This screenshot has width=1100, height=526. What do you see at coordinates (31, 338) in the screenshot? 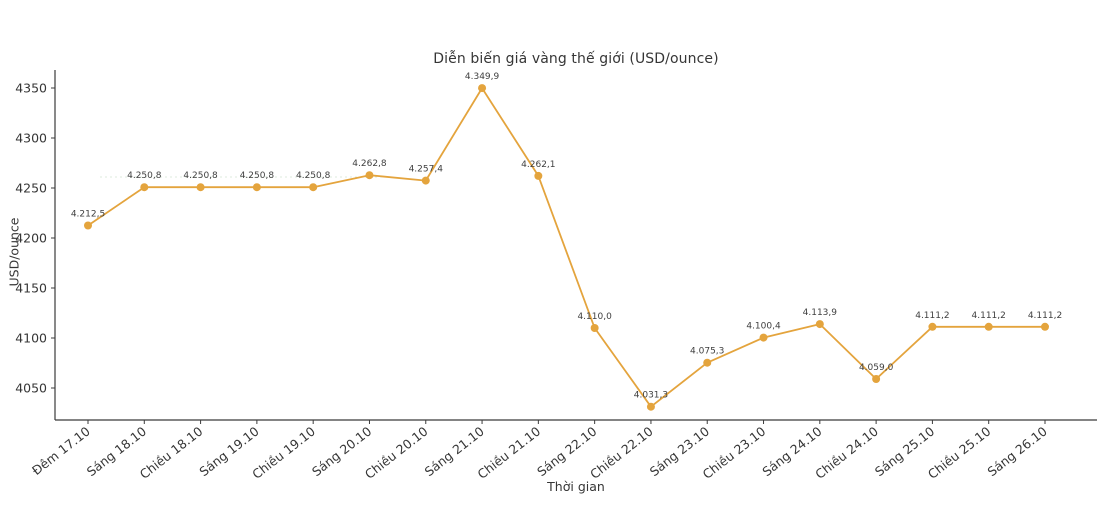
I see `y-tick-label: 4100` at bounding box center [31, 338].